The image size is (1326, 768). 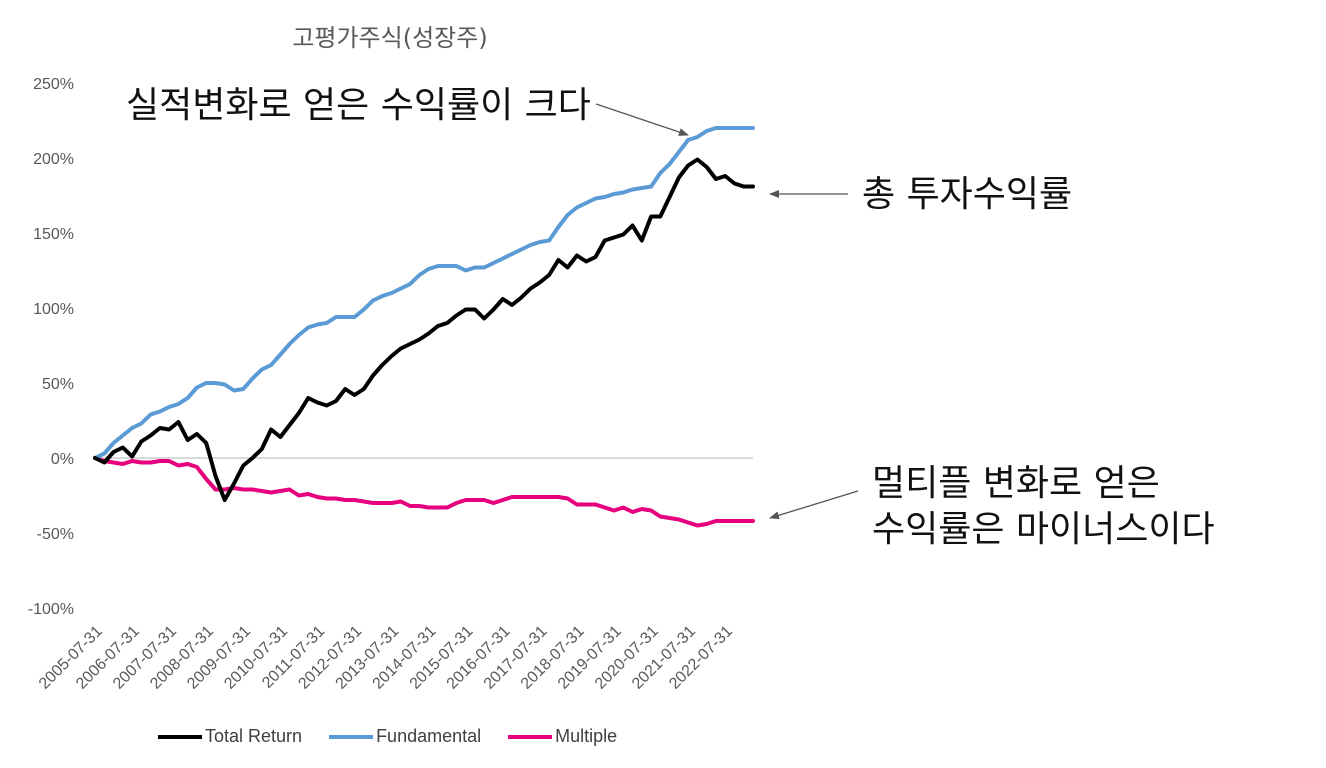 What do you see at coordinates (58, 384) in the screenshot?
I see `y-tick-label: 50%` at bounding box center [58, 384].